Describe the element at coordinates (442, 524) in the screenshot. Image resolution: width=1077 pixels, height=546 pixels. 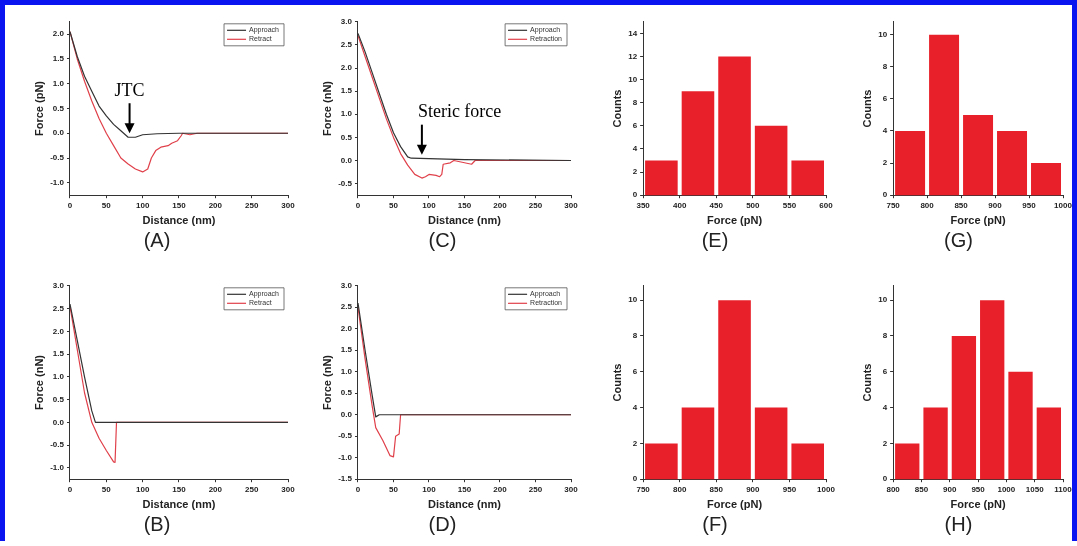
I see `text: (D)` at that location.